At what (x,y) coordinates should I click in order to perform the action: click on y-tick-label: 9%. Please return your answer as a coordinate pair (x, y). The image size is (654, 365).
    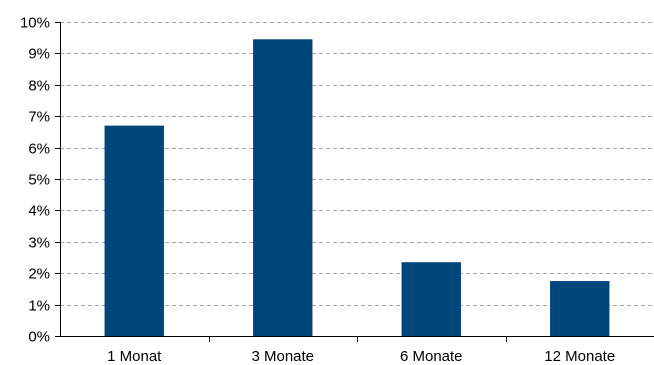
    Looking at the image, I should click on (39, 54).